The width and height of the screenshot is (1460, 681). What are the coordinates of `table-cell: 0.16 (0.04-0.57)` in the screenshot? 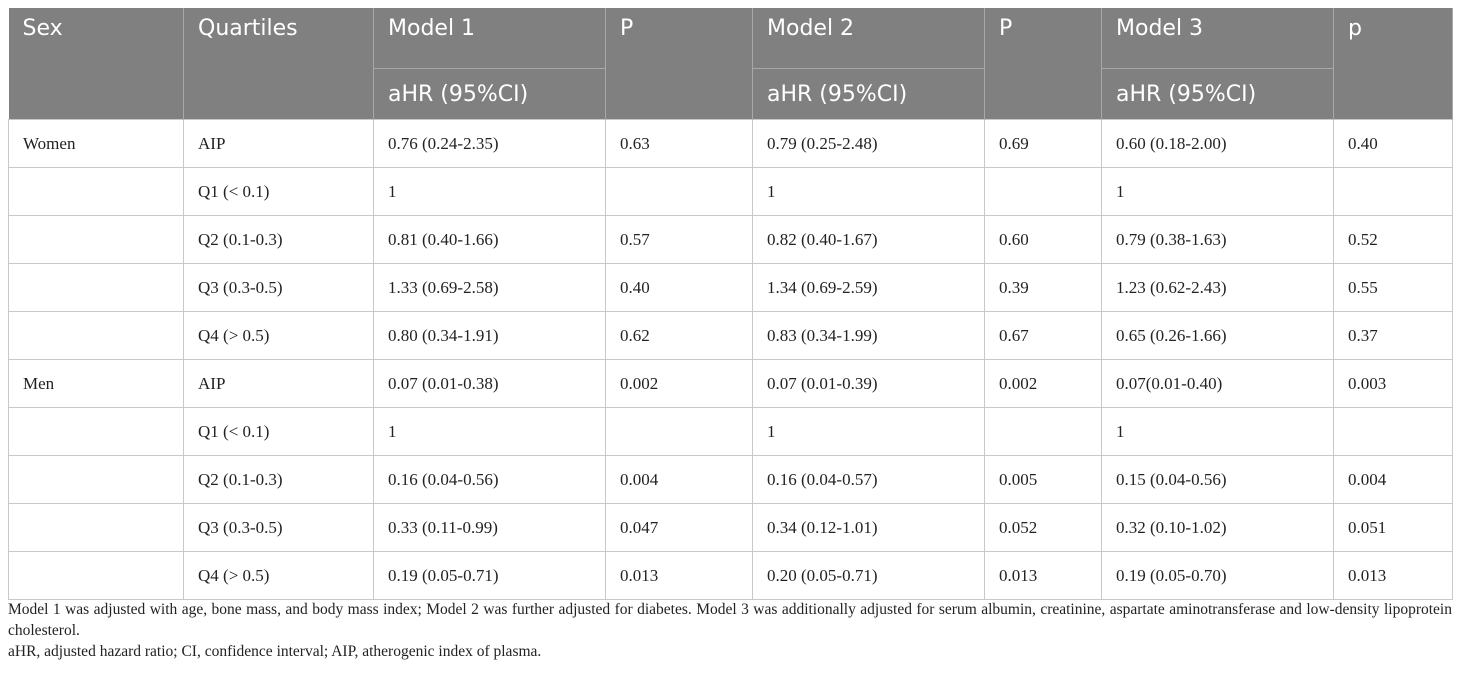 It's located at (868, 479).